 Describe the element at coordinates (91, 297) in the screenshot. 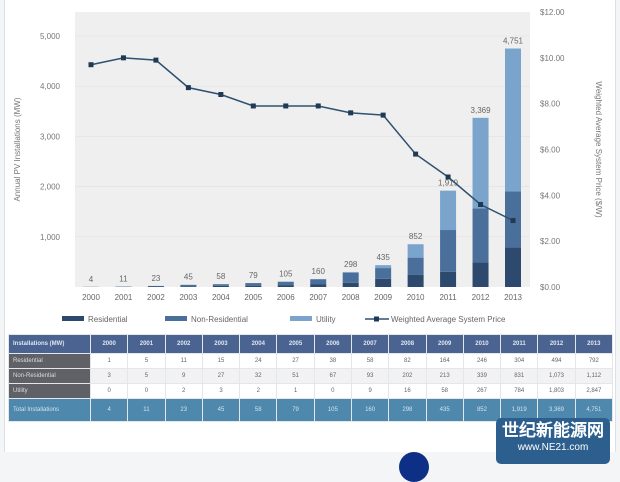

I see `x-tick-label: 2000` at that location.